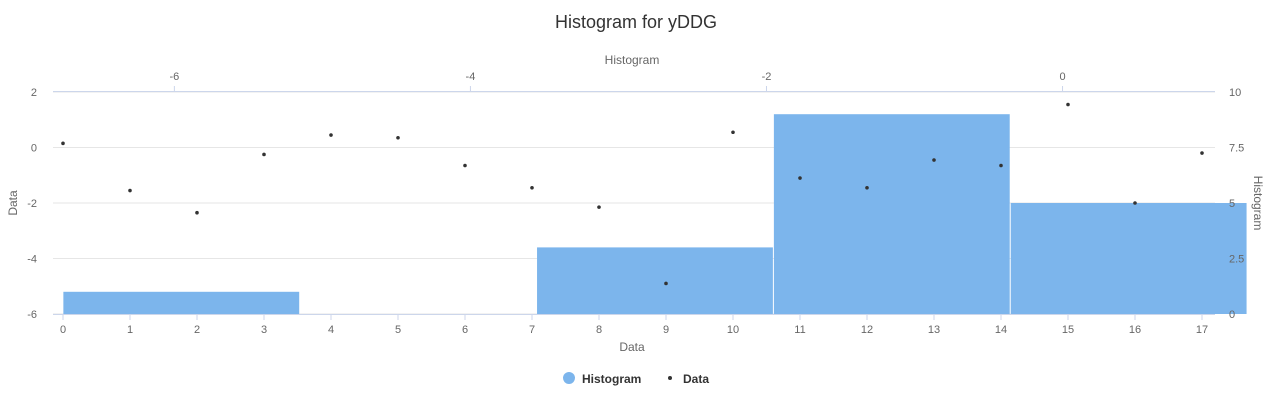  I want to click on y-right-tick-label: 2.5, so click(1236, 260).